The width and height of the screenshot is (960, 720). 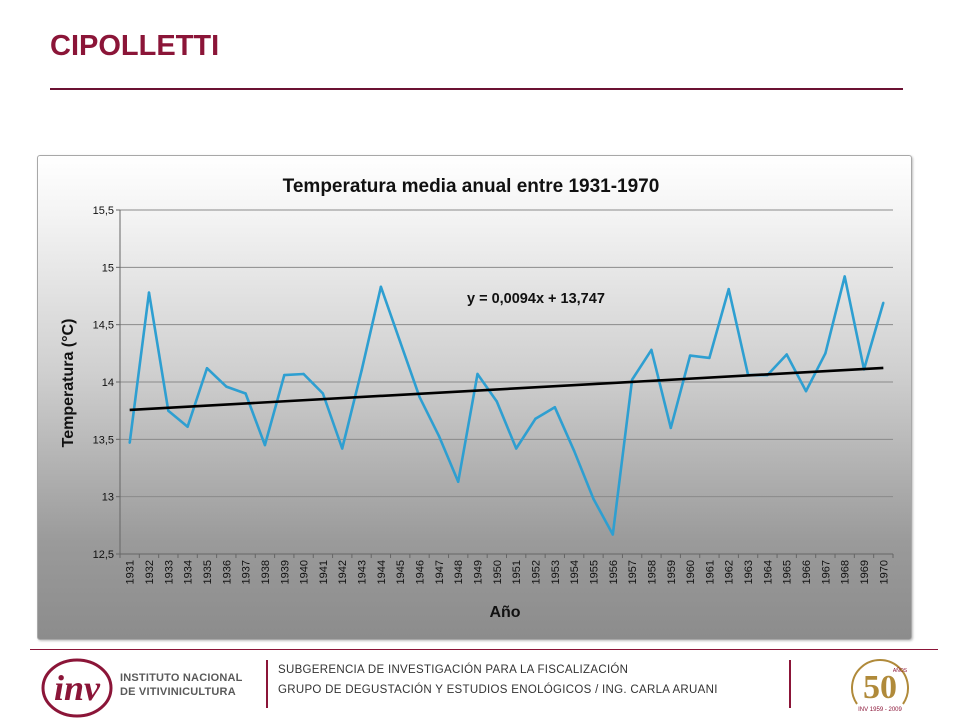 What do you see at coordinates (150, 572) in the screenshot?
I see `x-tick-label: 1932` at bounding box center [150, 572].